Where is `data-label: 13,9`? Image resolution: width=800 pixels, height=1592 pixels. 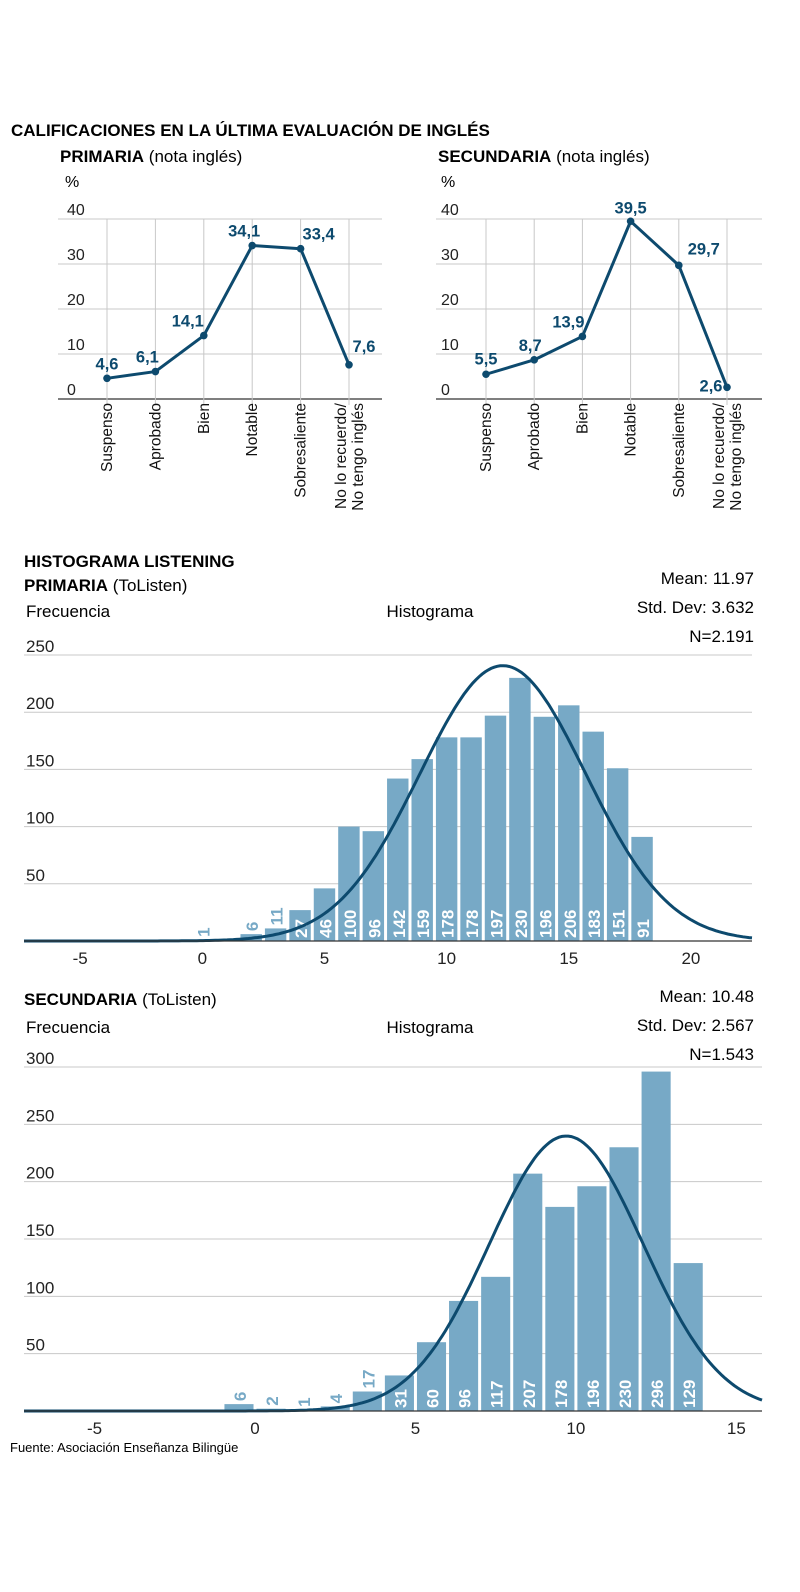 data-label: 13,9 is located at coordinates (568, 322).